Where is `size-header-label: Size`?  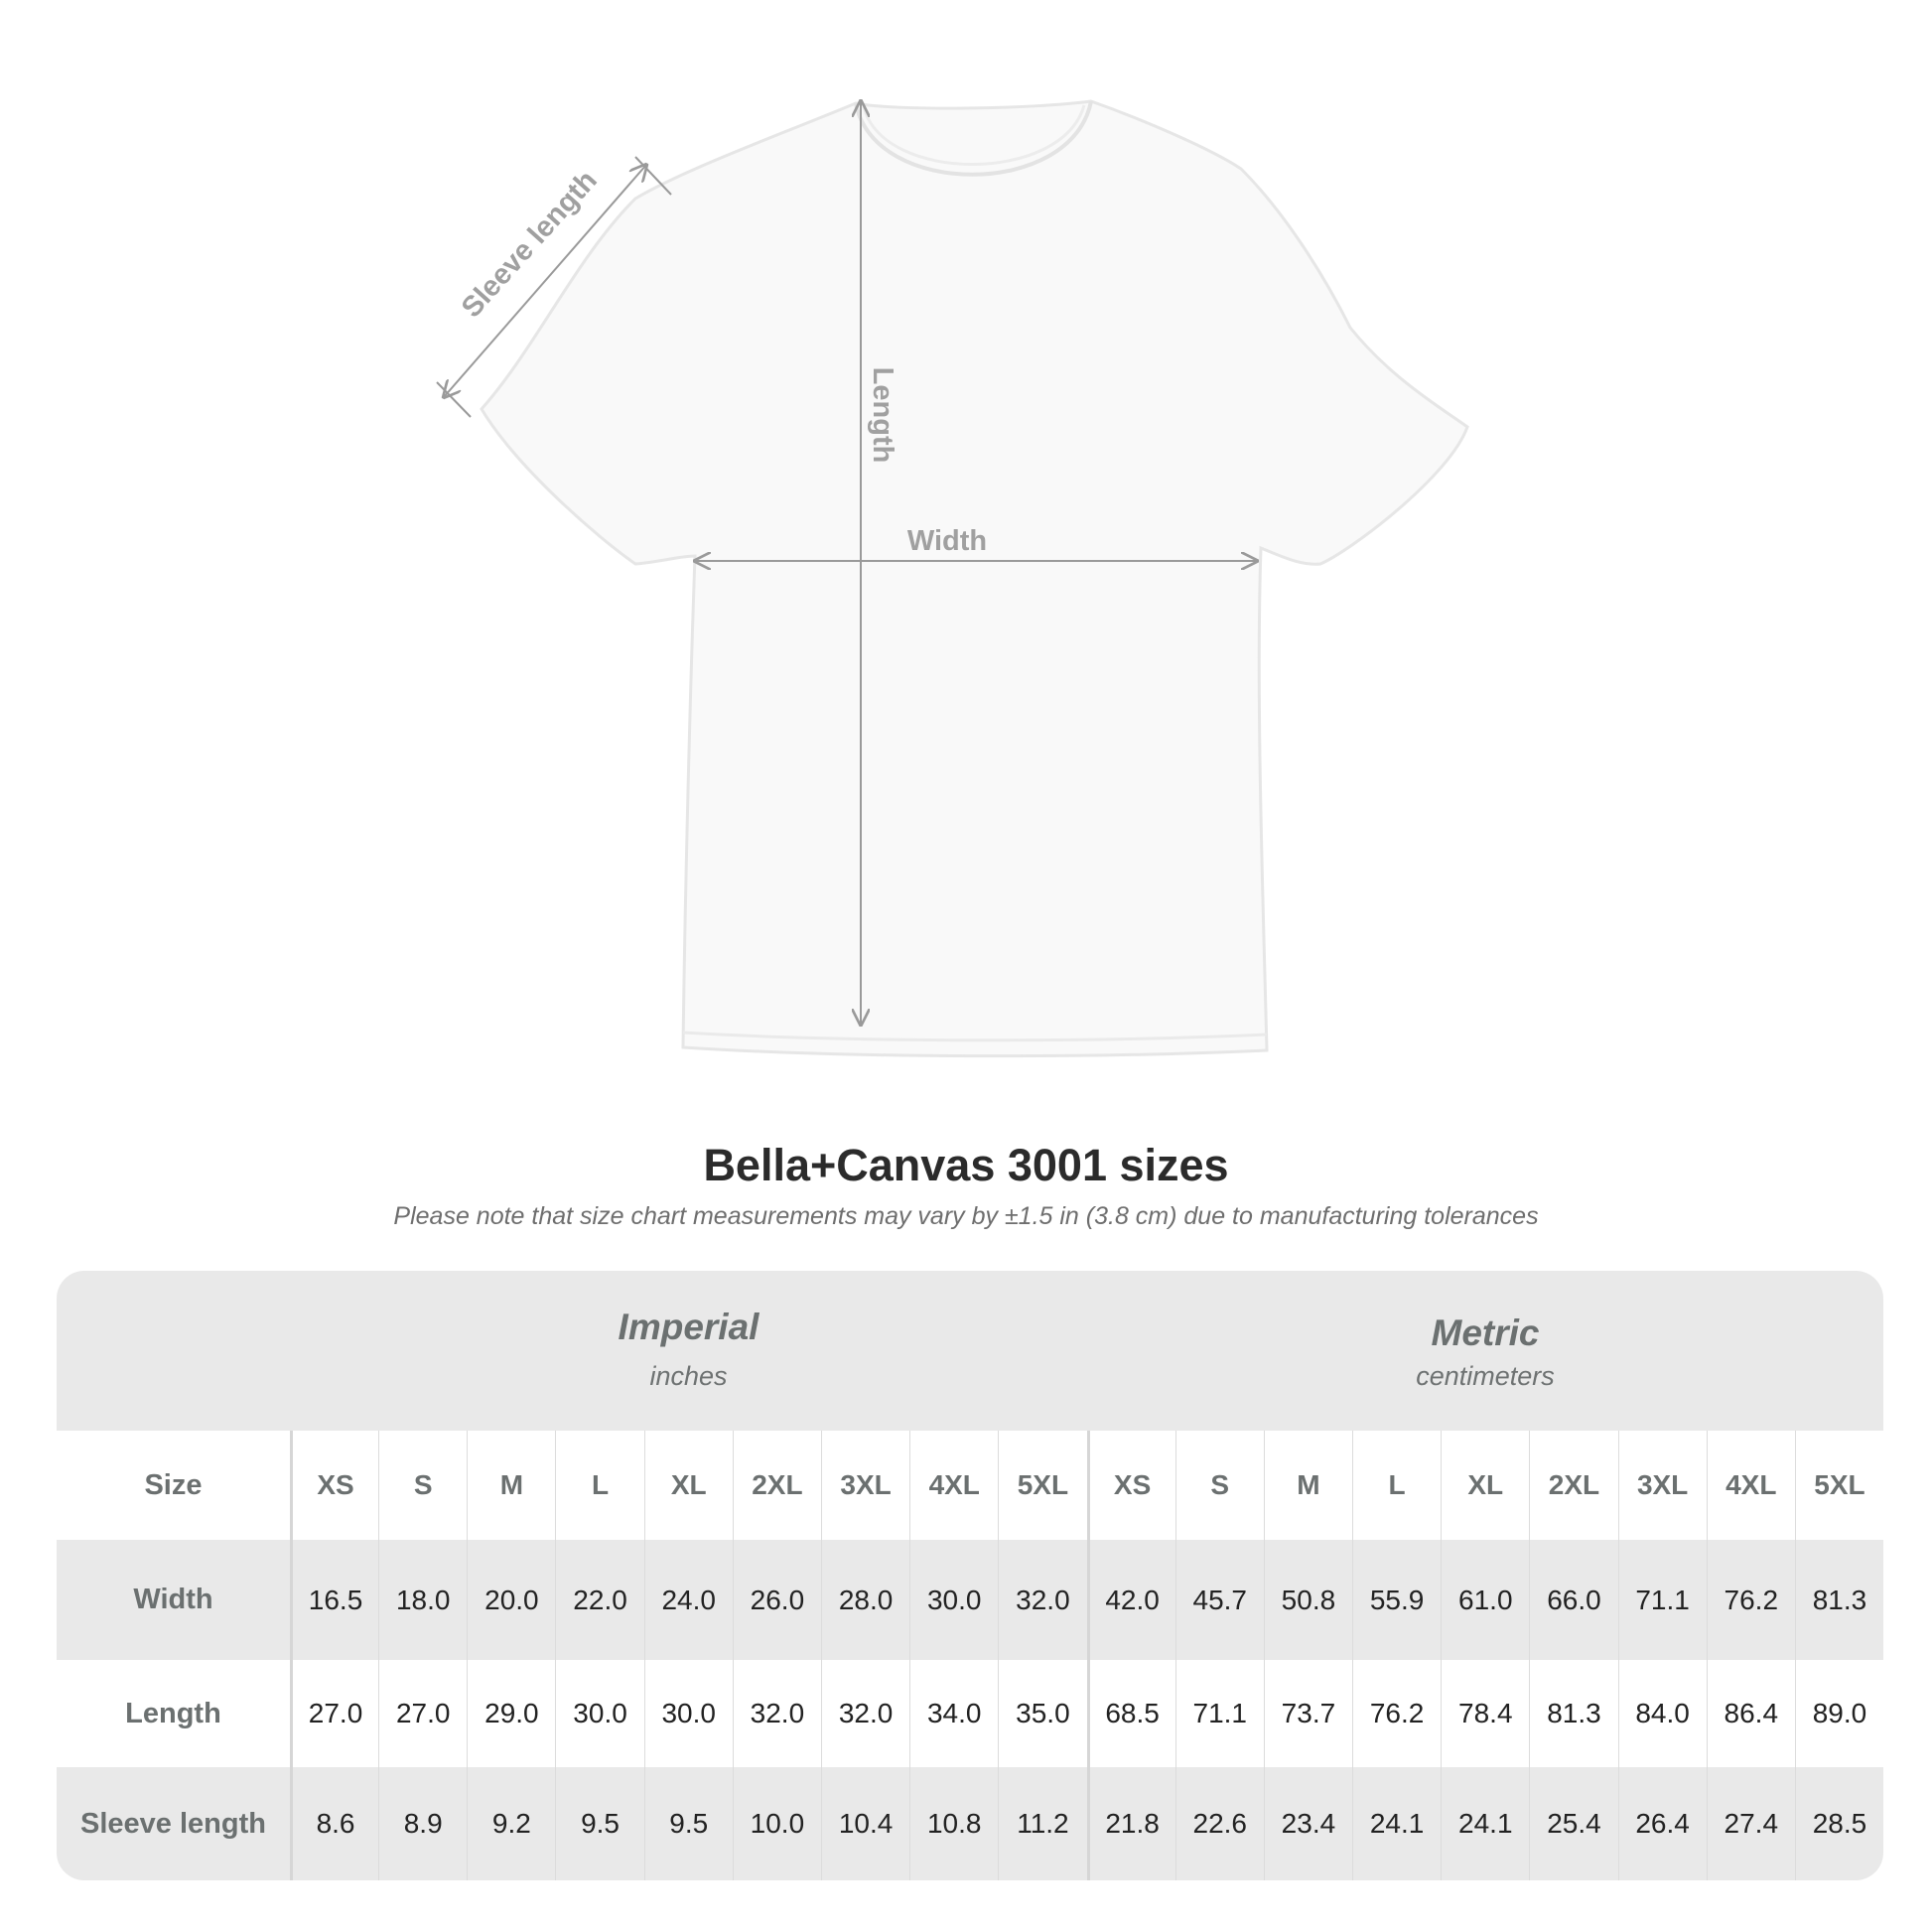 size-header-label: Size is located at coordinates (173, 1485).